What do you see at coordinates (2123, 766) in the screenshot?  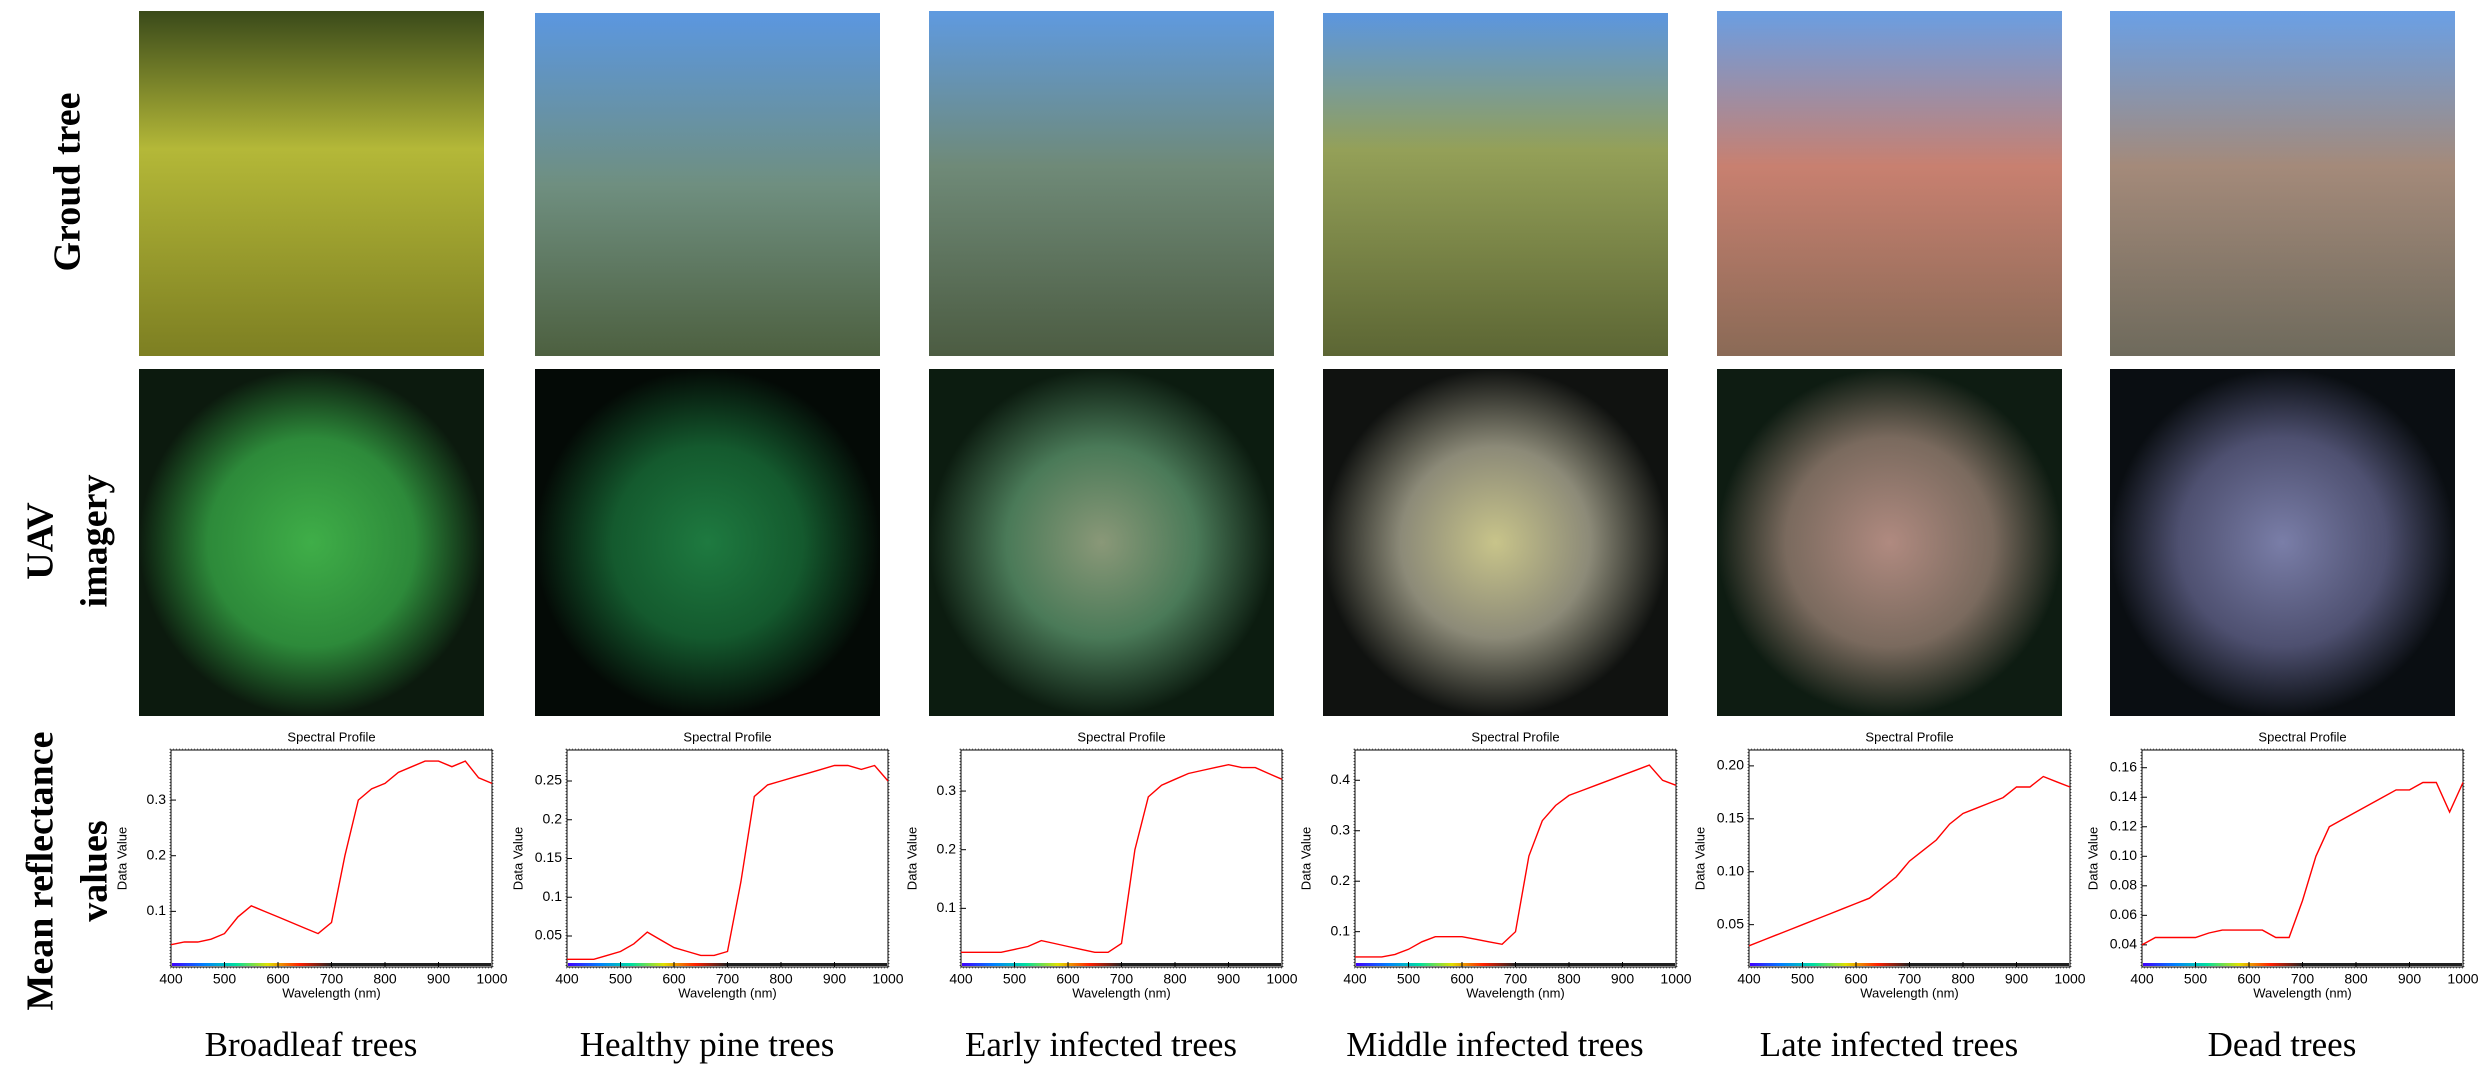 I see `y-tick-label: 0.16` at bounding box center [2123, 766].